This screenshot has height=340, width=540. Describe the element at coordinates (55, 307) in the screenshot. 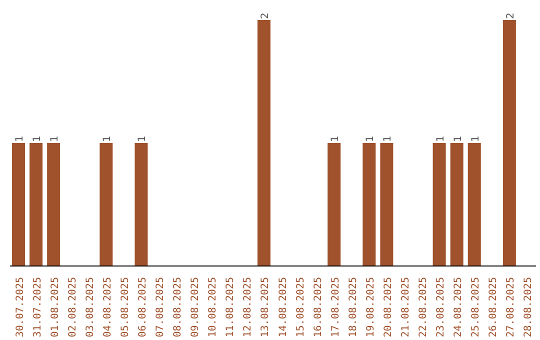

I see `x-tick-label: 01.08.2025` at that location.